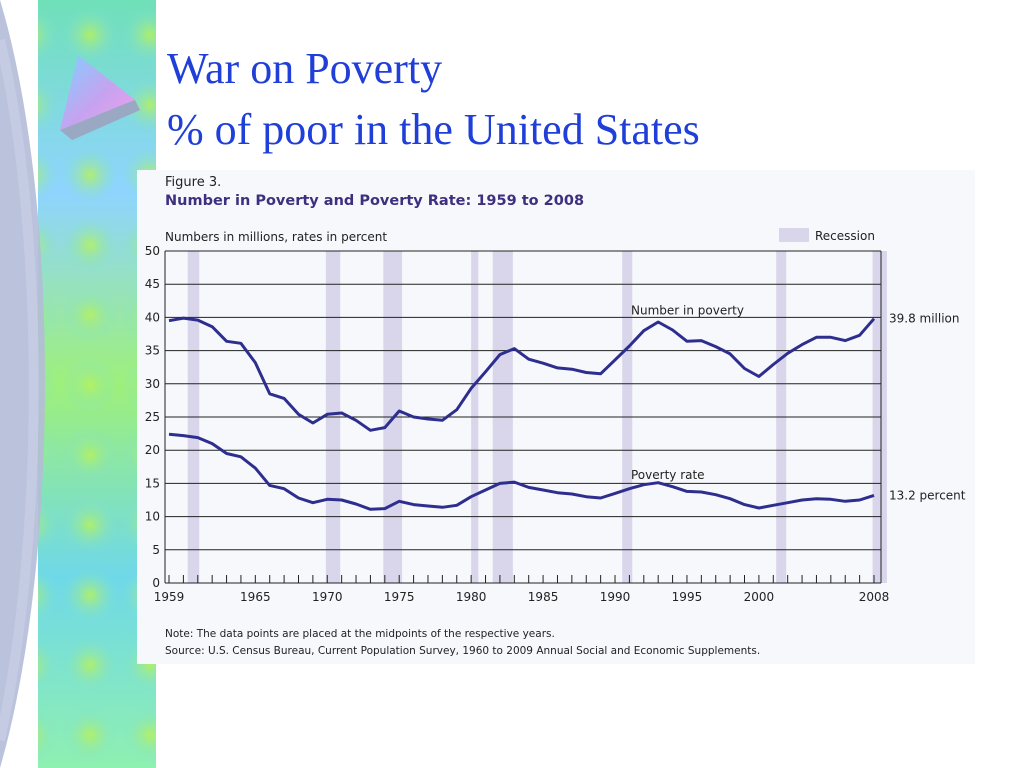 This screenshot has height=768, width=1024. I want to click on poverty-rate-label: Poverty rate, so click(668, 475).